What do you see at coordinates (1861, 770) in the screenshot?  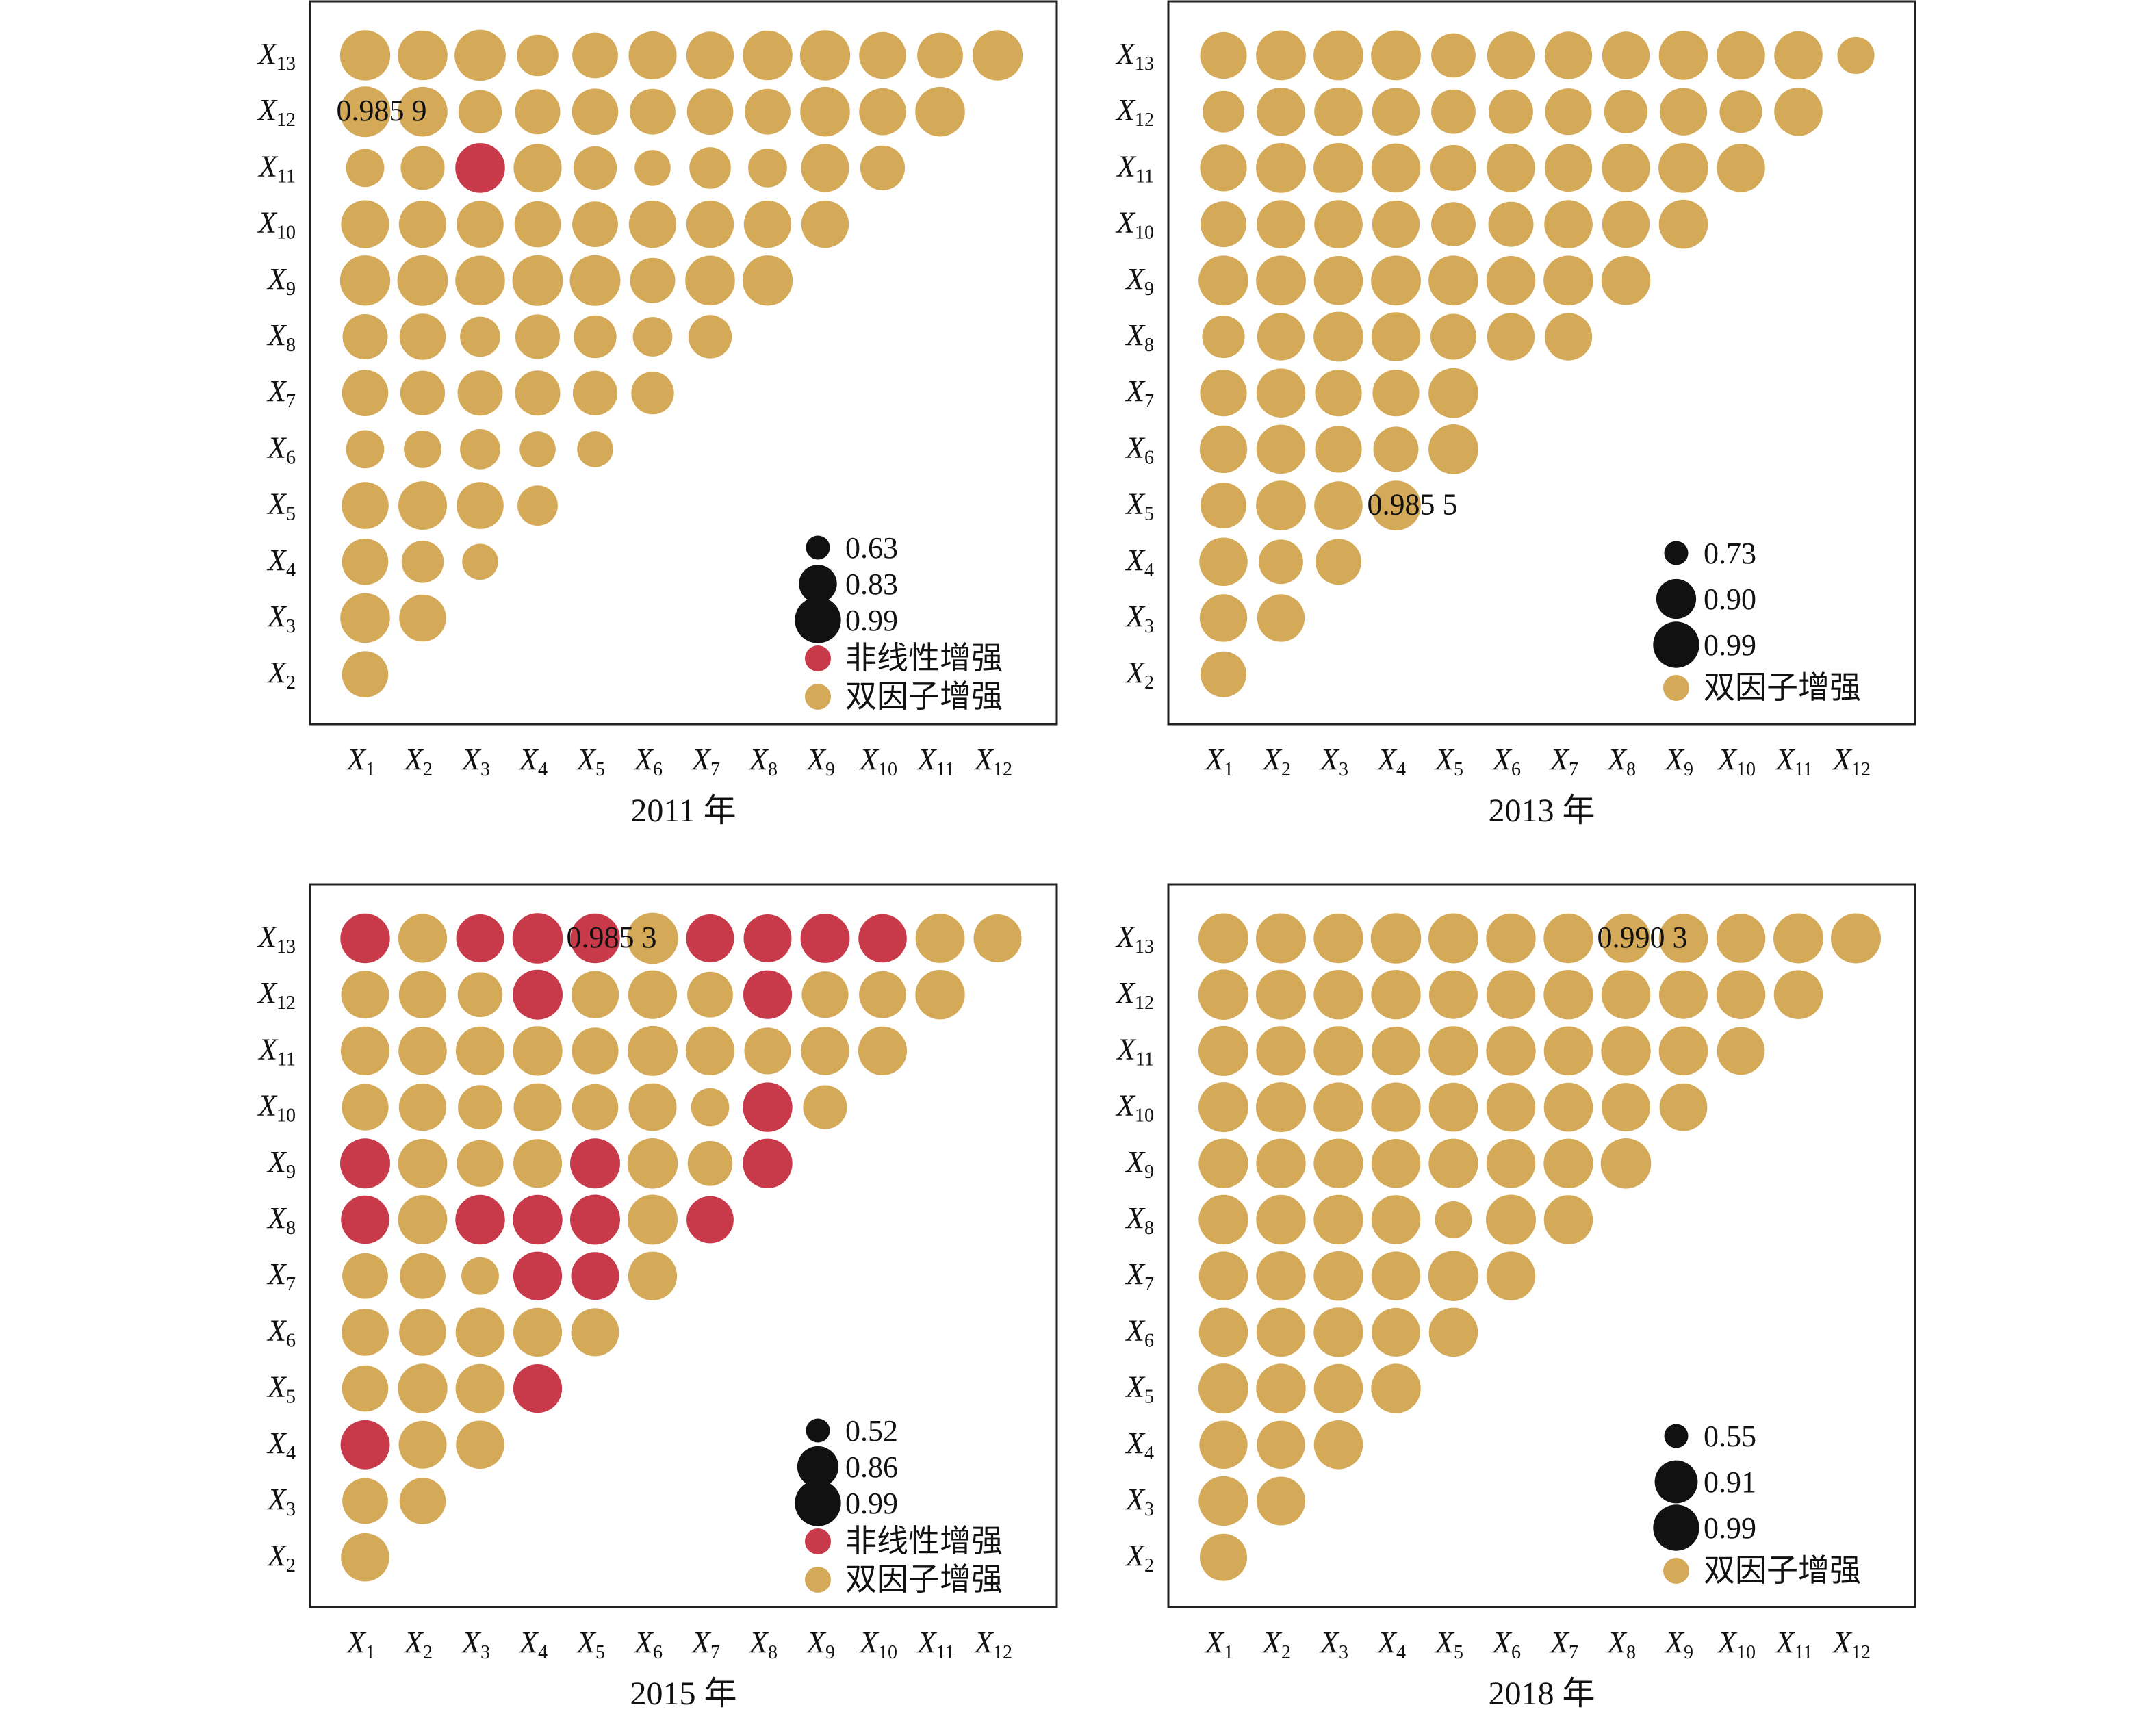 I see `panel-1-x-tick-11-subscript: 12` at bounding box center [1861, 770].